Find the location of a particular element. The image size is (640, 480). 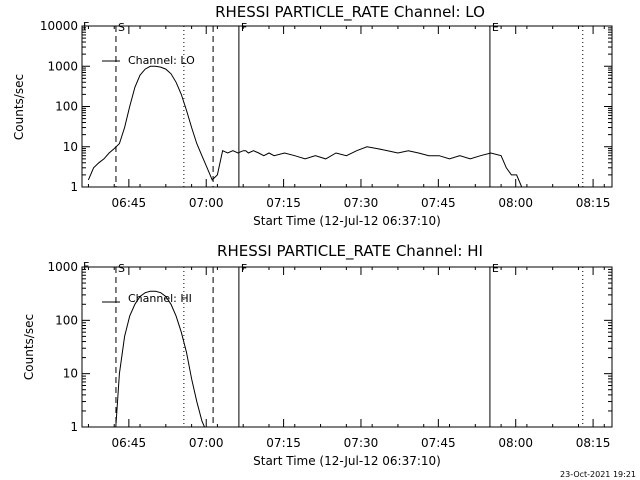

series-line-hi is located at coordinates (160, 359).